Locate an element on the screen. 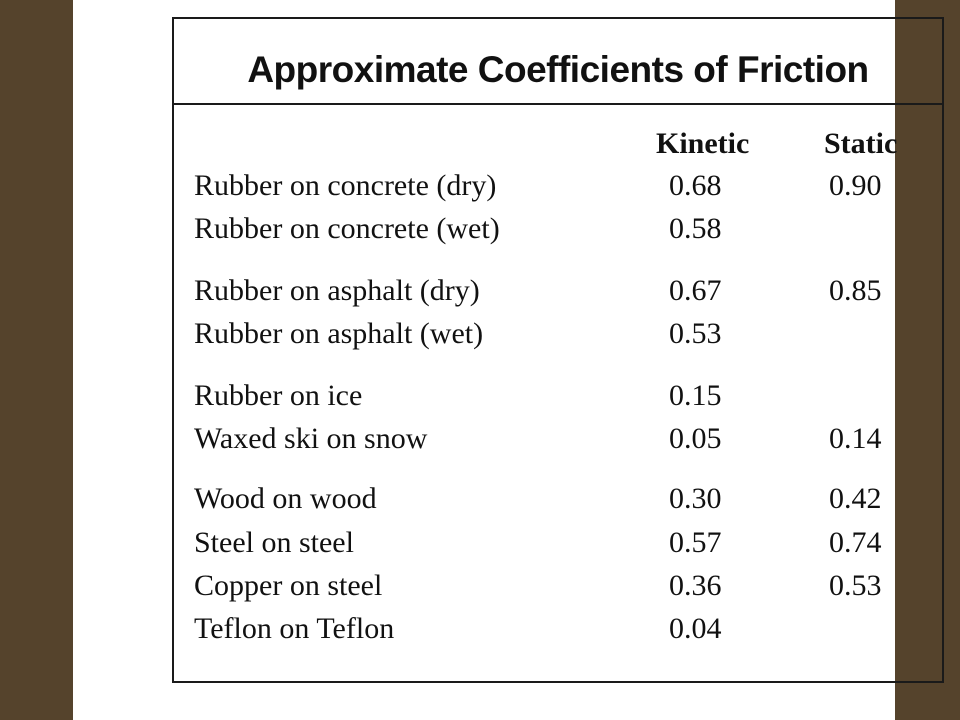 Image resolution: width=960 pixels, height=720 pixels. table-row: Wood on wood 0.30 0.42 is located at coordinates (558, 502).